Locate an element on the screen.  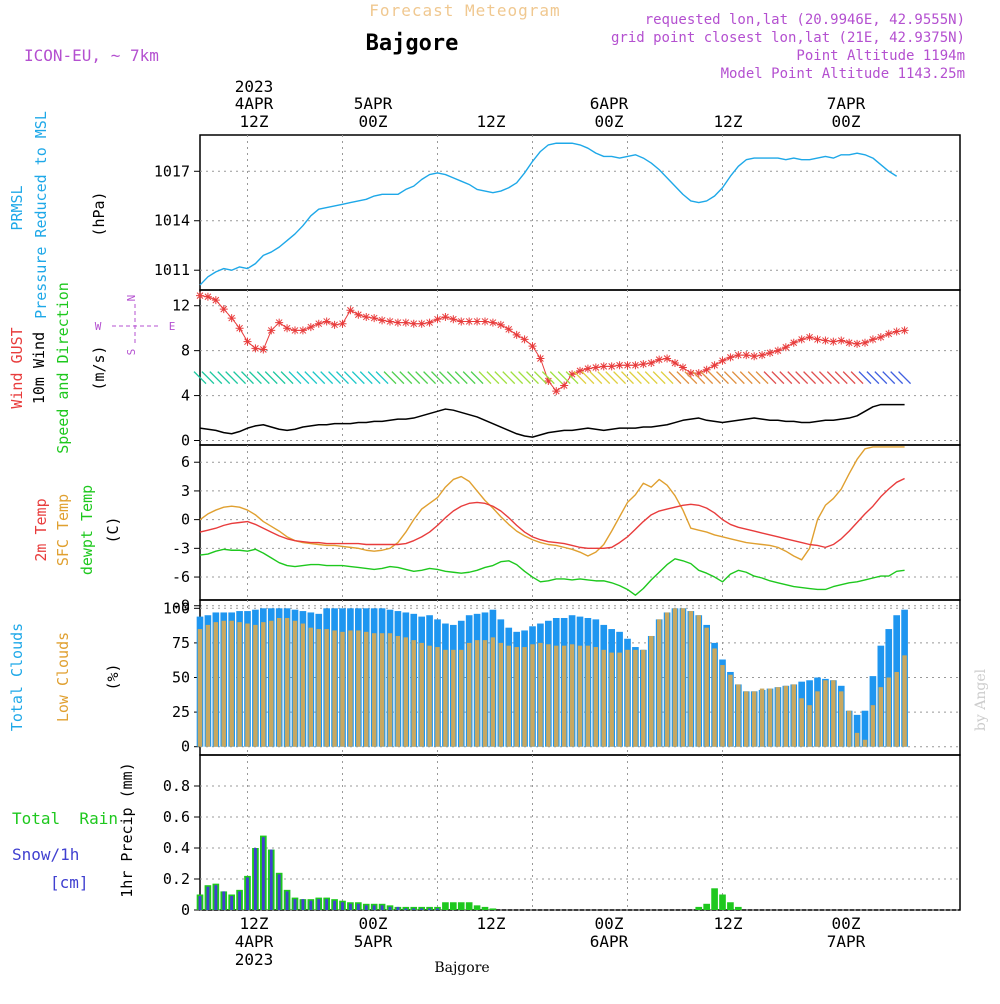
temperature-ytick-label: -9 is located at coordinates (181, 606).